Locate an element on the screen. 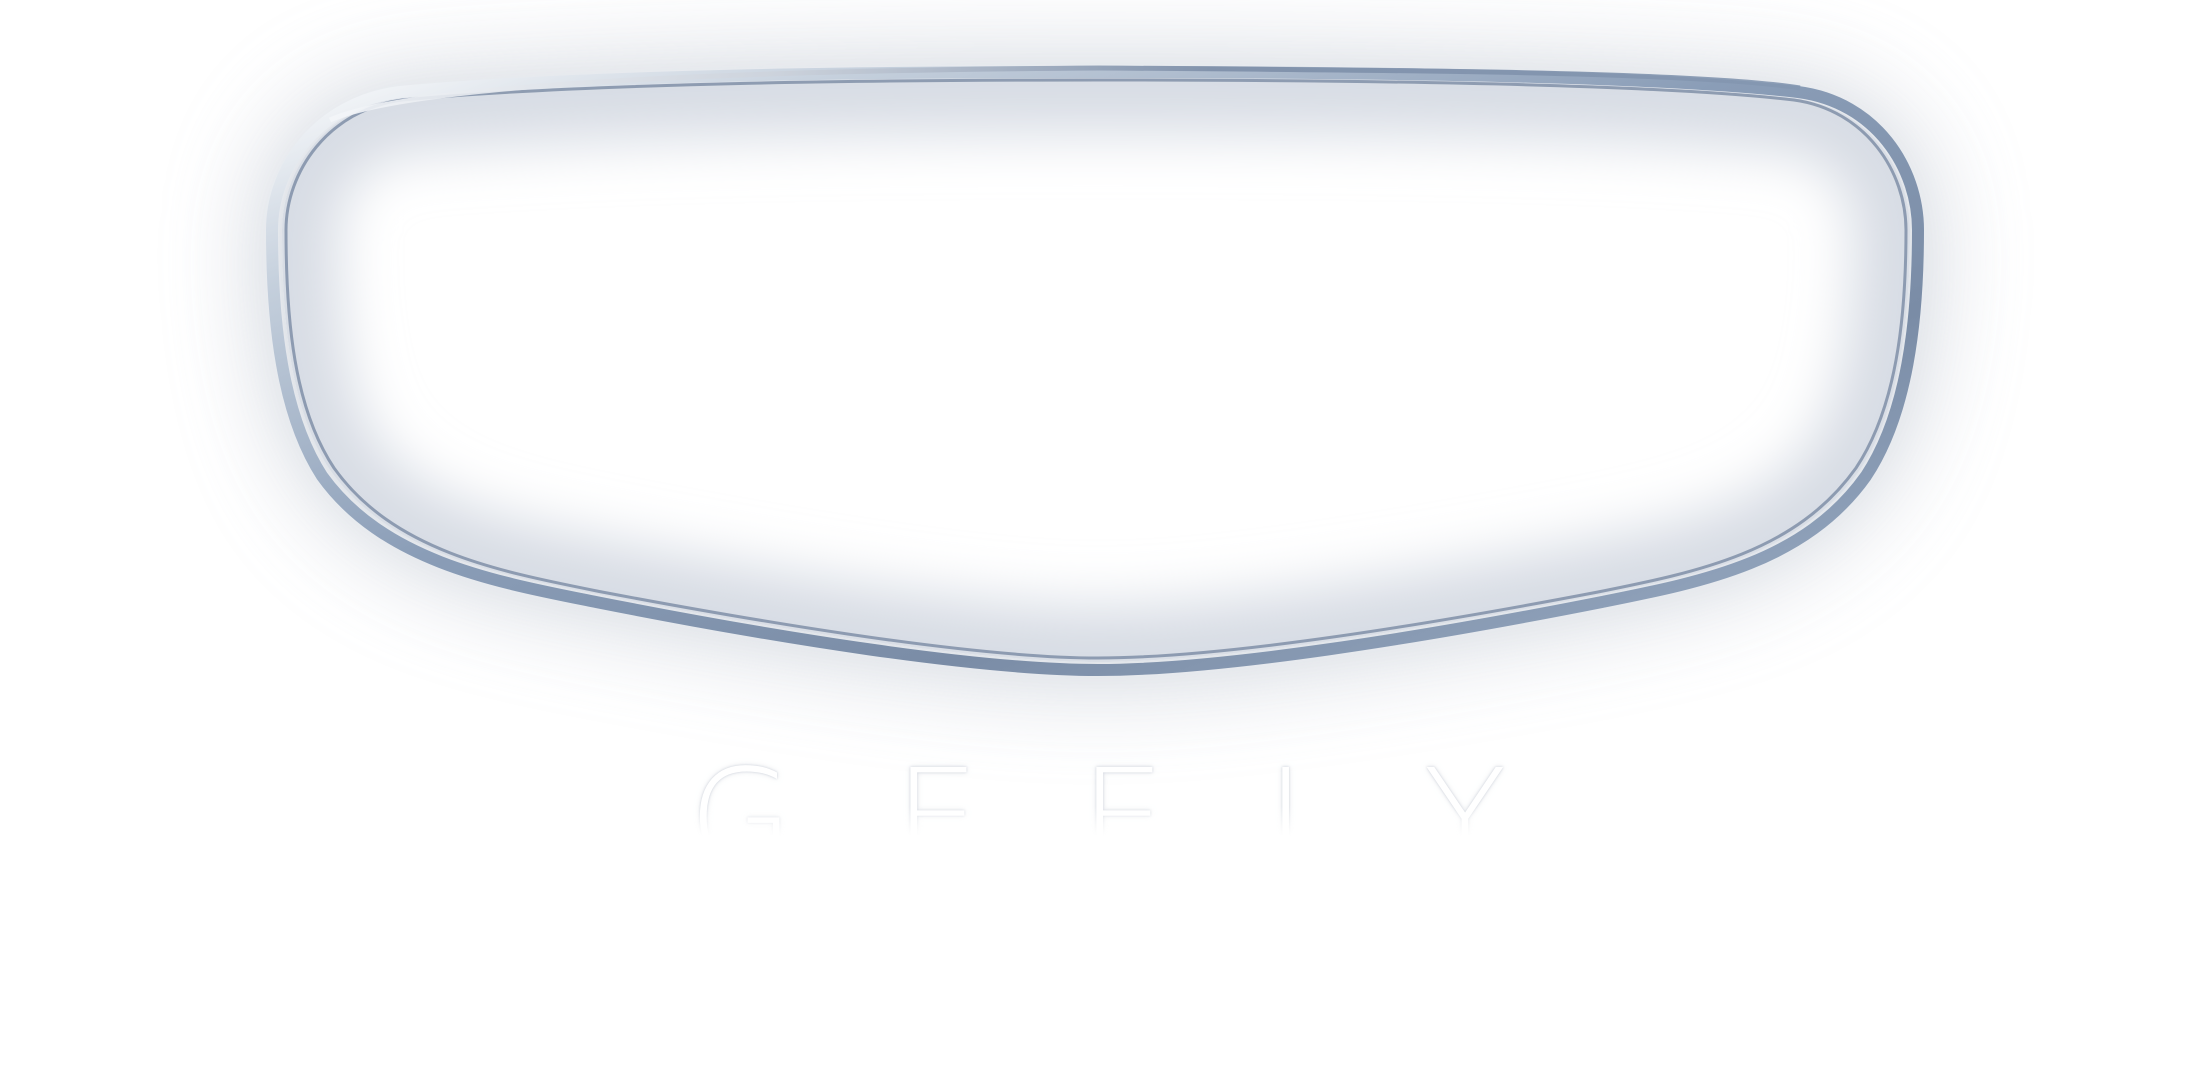 Image resolution: width=2195 pixels, height=1086 pixels. emblem-top-glint is located at coordinates (1064, 94).